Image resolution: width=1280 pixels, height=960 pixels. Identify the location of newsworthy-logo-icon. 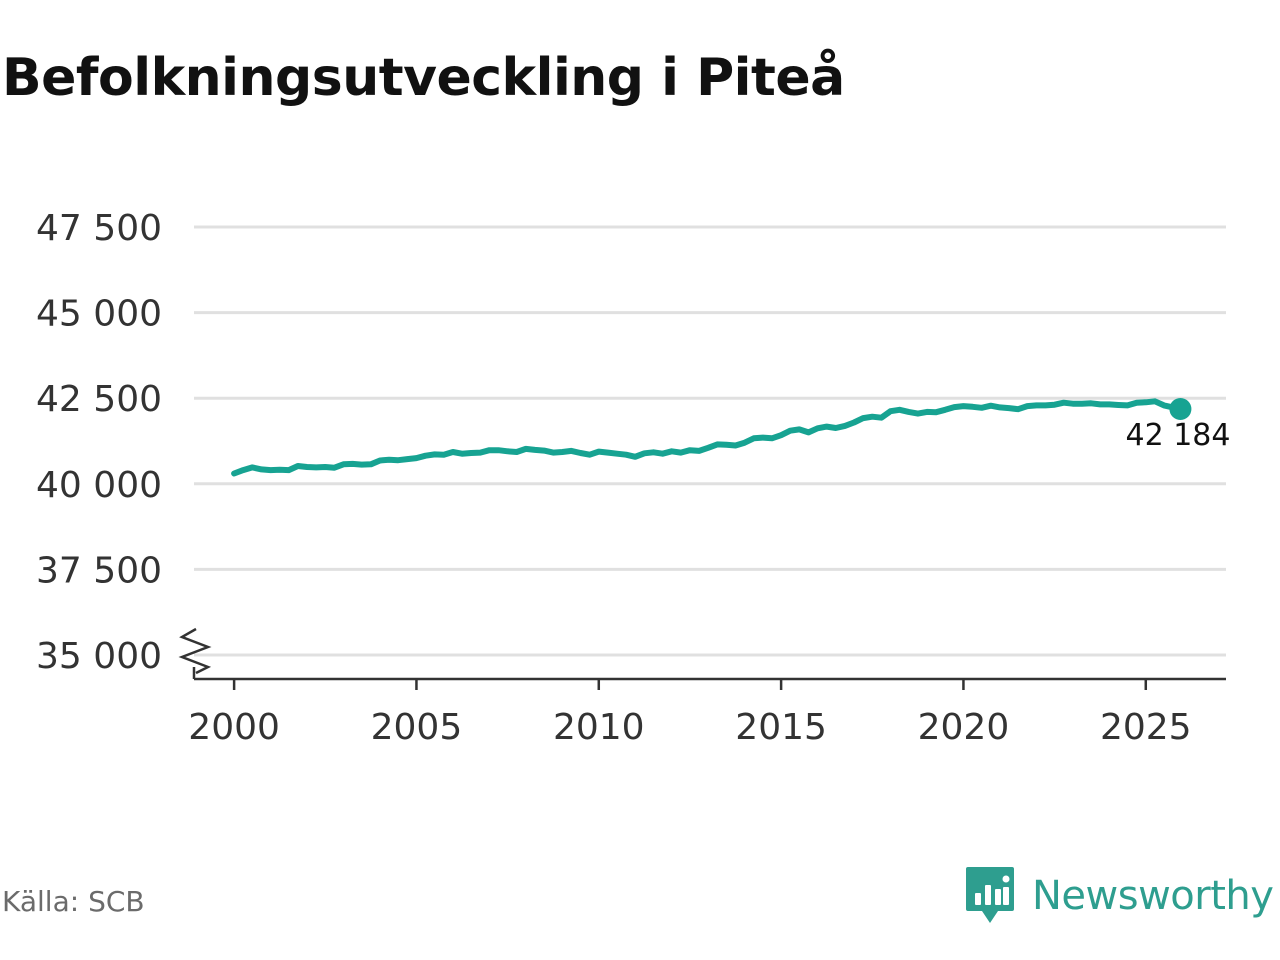
(990, 895).